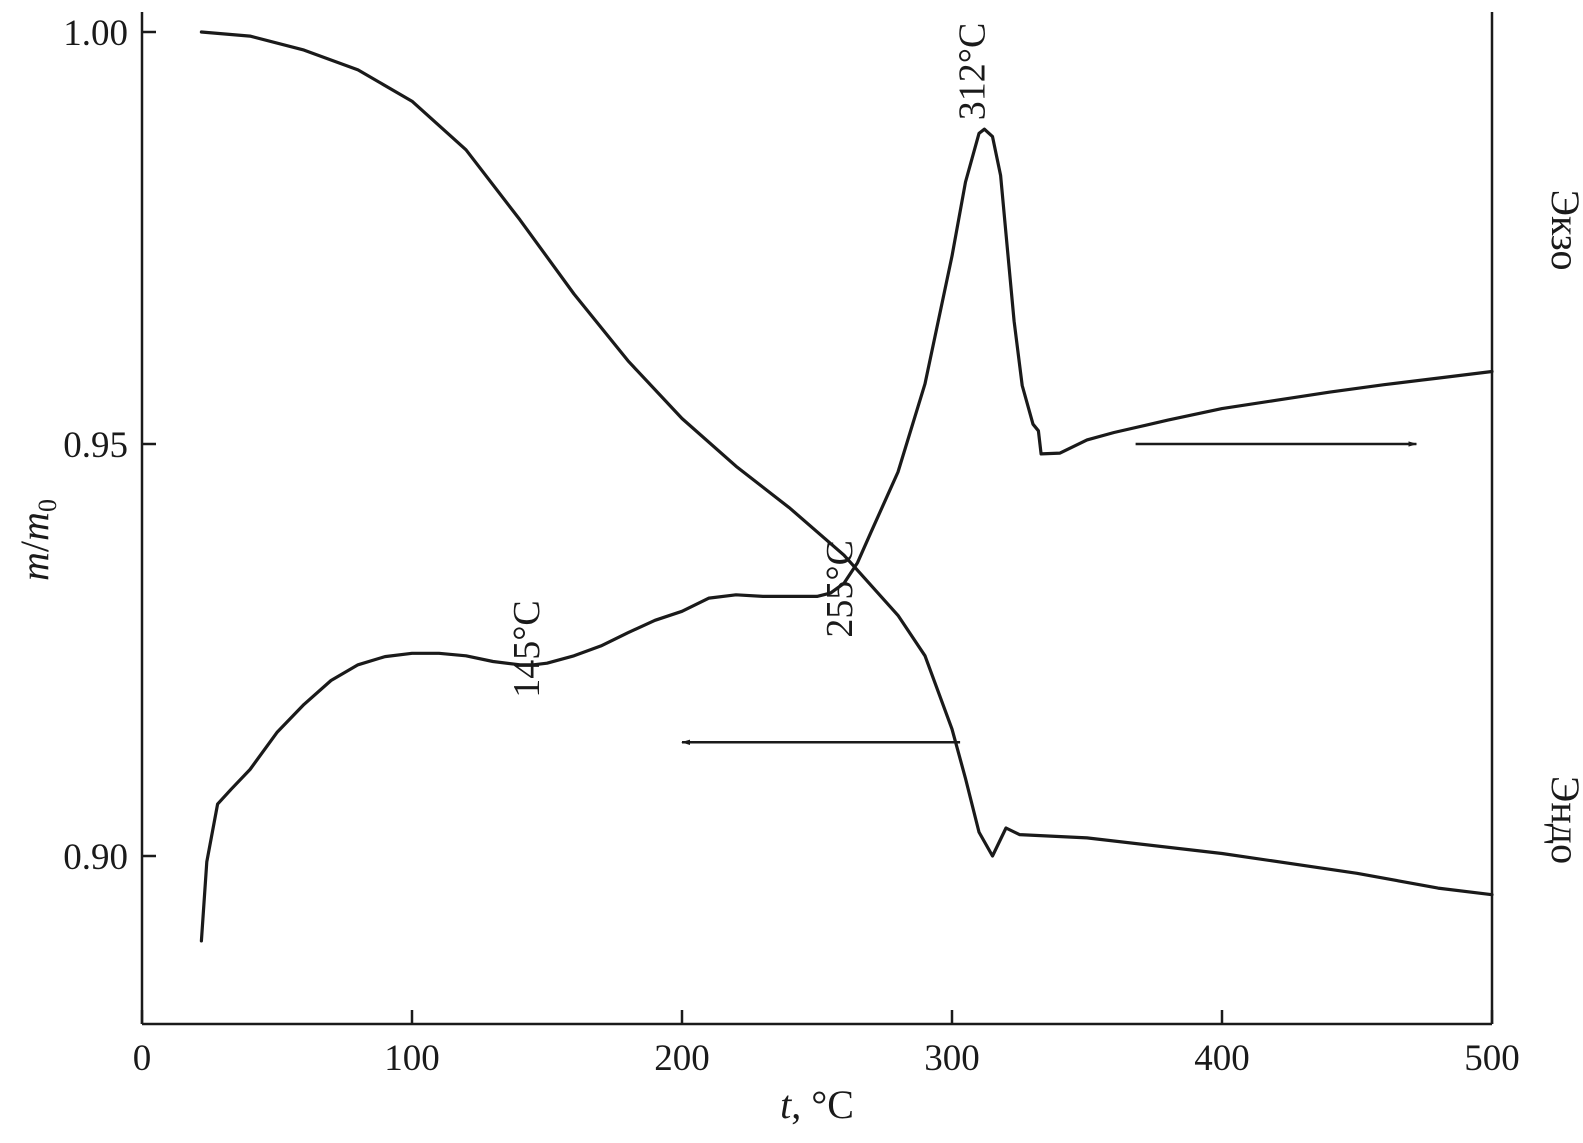 The height and width of the screenshot is (1143, 1583). Describe the element at coordinates (840, 589) in the screenshot. I see `temperature-annotation: 255°C` at that location.